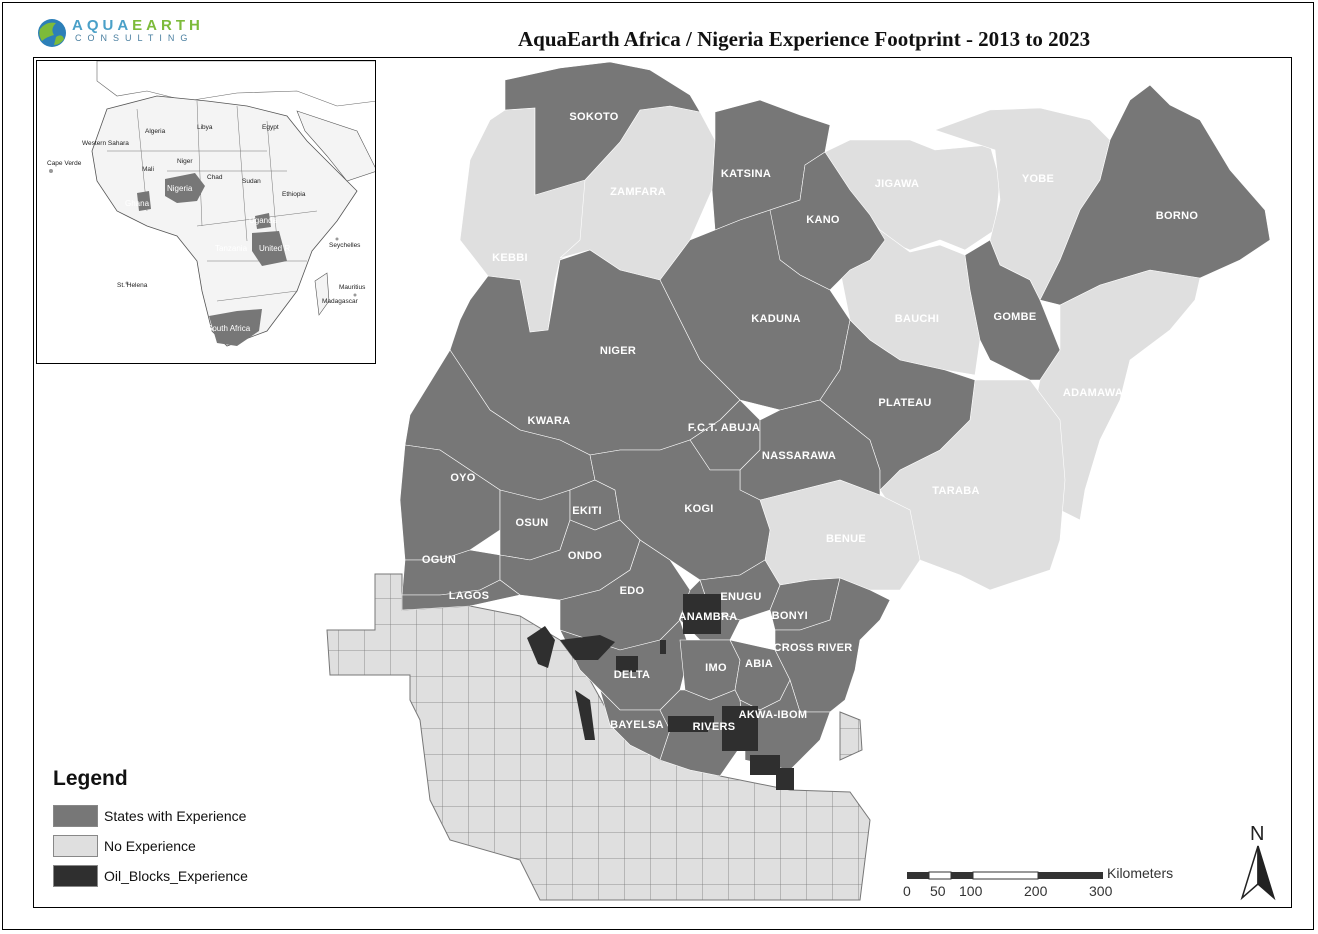  I want to click on state-lagos, so click(461, 595).